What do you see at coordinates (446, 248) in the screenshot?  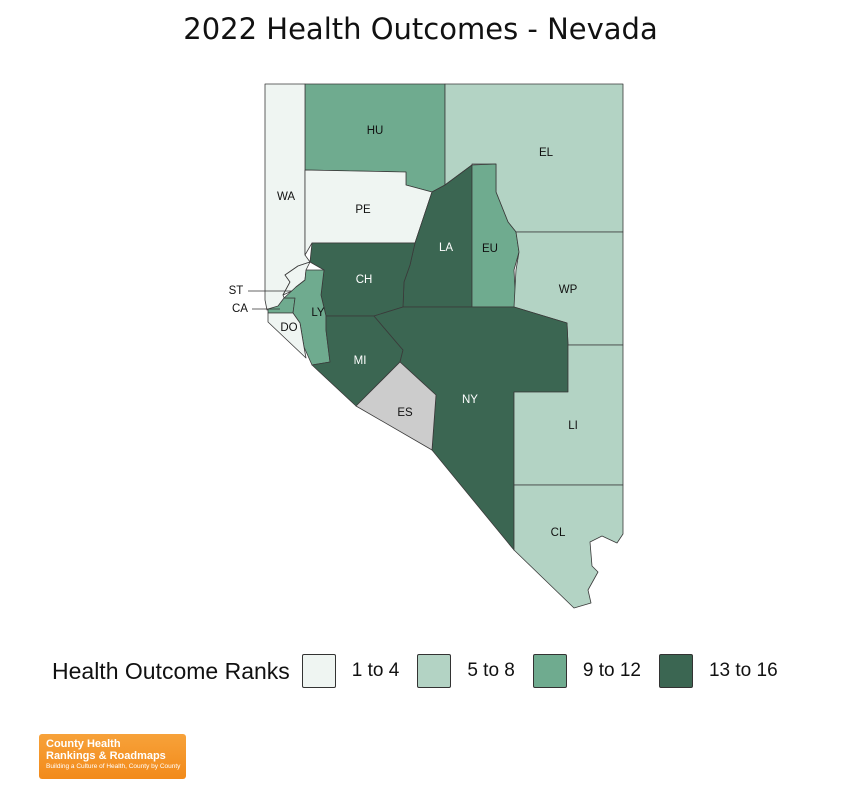 I see `county-label-la: LA` at bounding box center [446, 248].